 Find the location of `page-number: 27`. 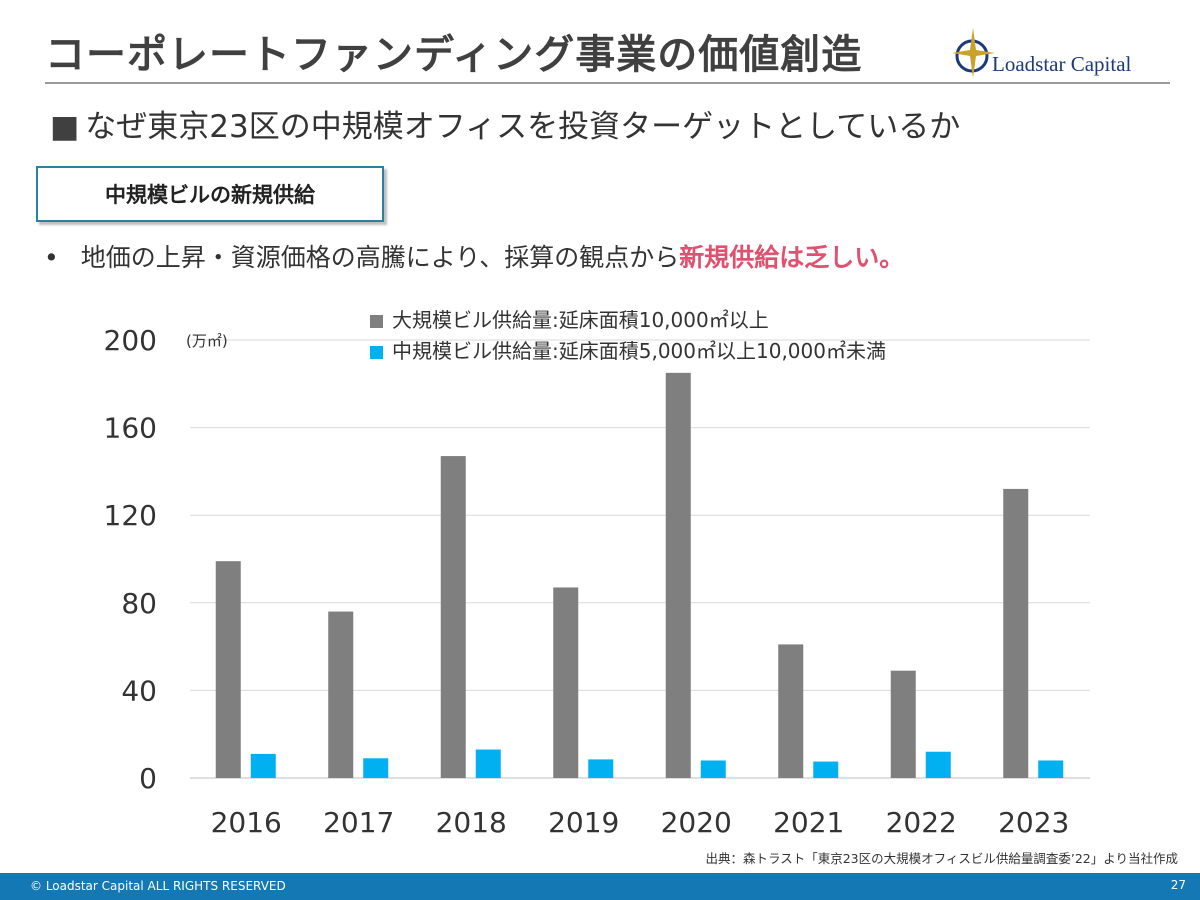

page-number: 27 is located at coordinates (1178, 885).